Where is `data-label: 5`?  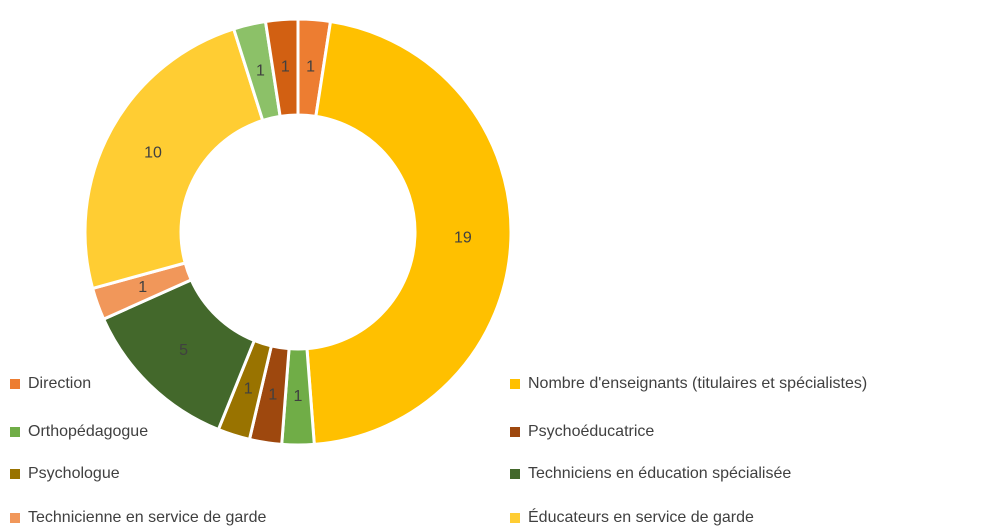 data-label: 5 is located at coordinates (183, 350).